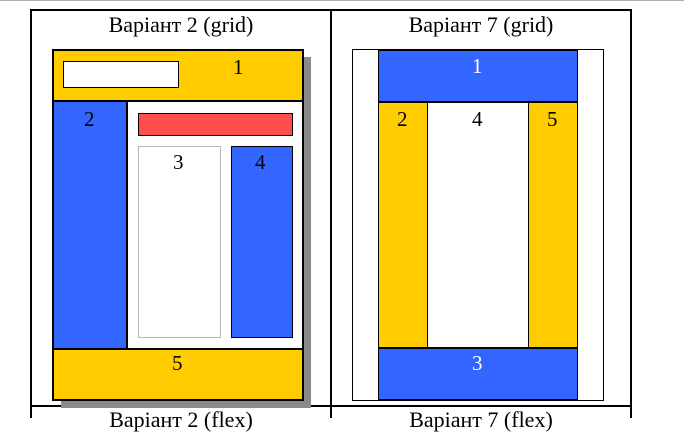 This screenshot has width=684, height=433. What do you see at coordinates (215, 124) in the screenshot?
I see `red-bar` at bounding box center [215, 124].